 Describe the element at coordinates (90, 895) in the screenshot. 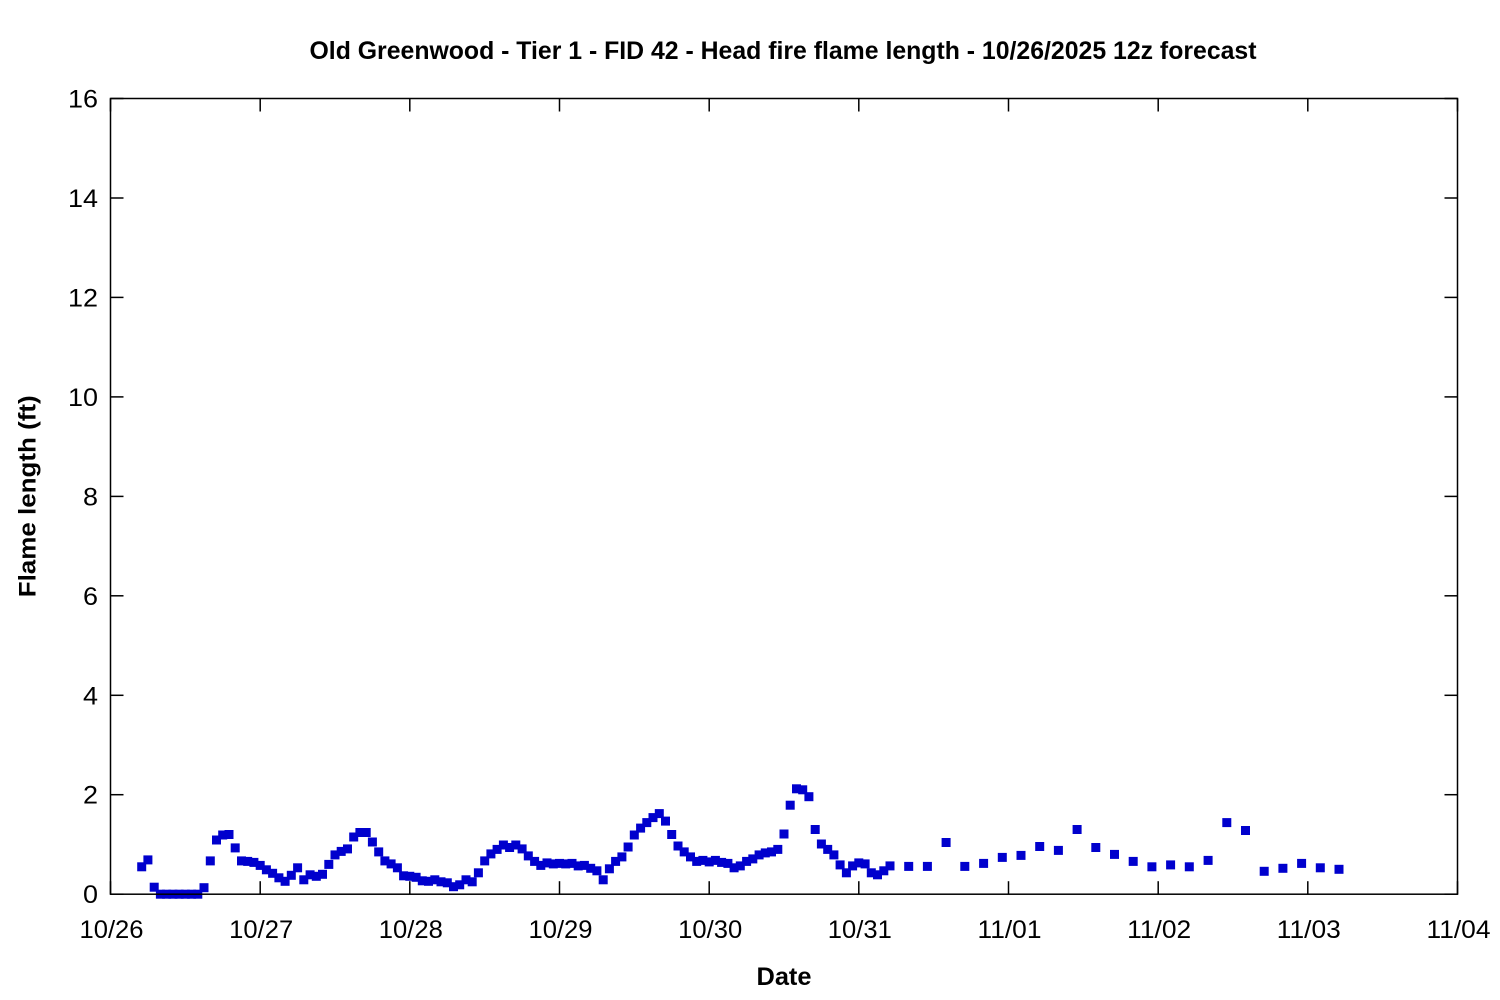

I see `svg-text: 0` at that location.